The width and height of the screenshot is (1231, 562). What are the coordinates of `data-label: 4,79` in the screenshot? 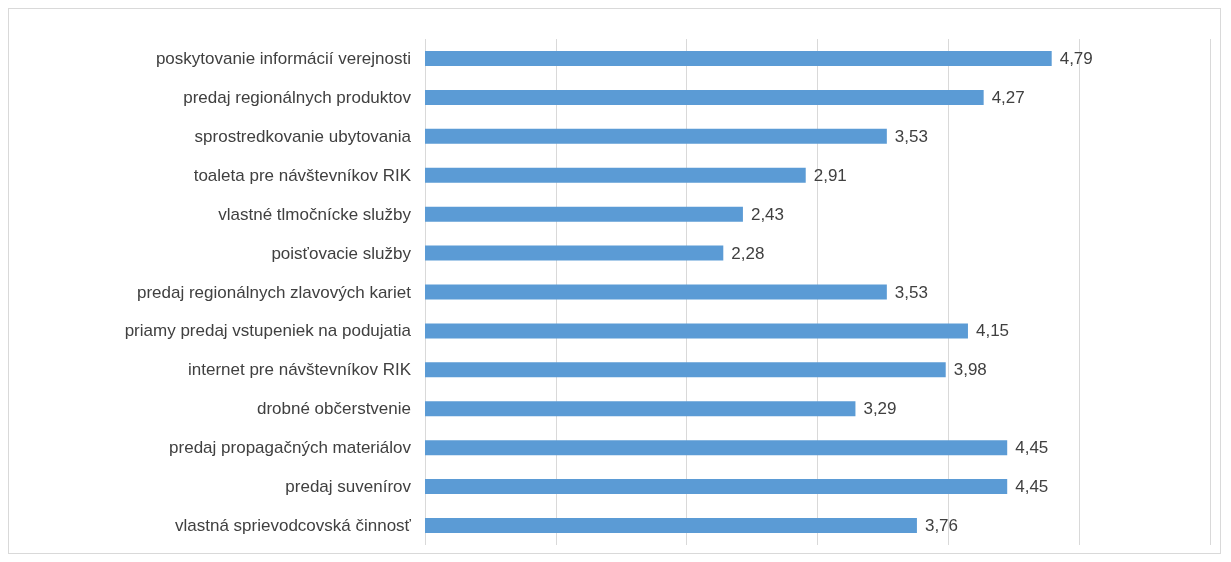 It's located at (1076, 58).